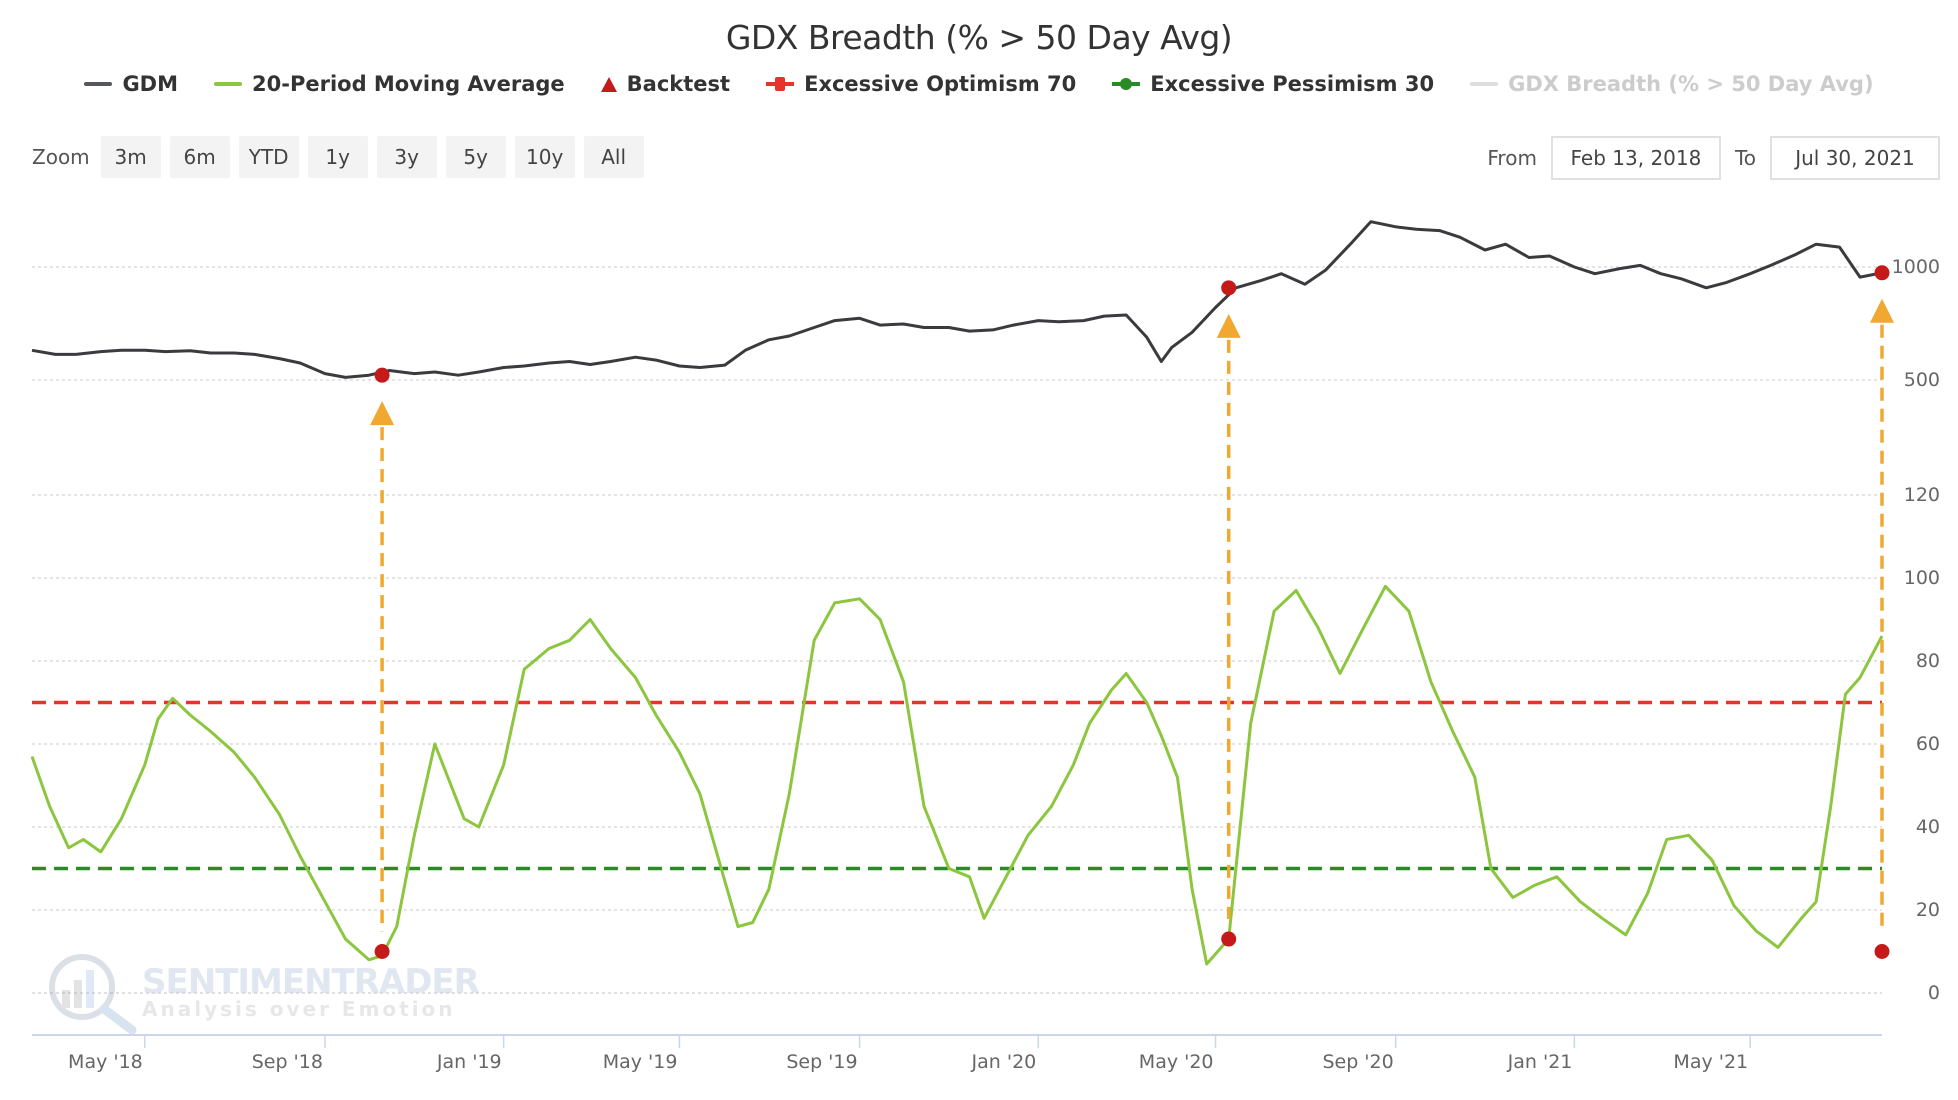 This screenshot has height=1100, width=1958. What do you see at coordinates (1928, 910) in the screenshot?
I see `y-tick-label-lower: 20` at bounding box center [1928, 910].